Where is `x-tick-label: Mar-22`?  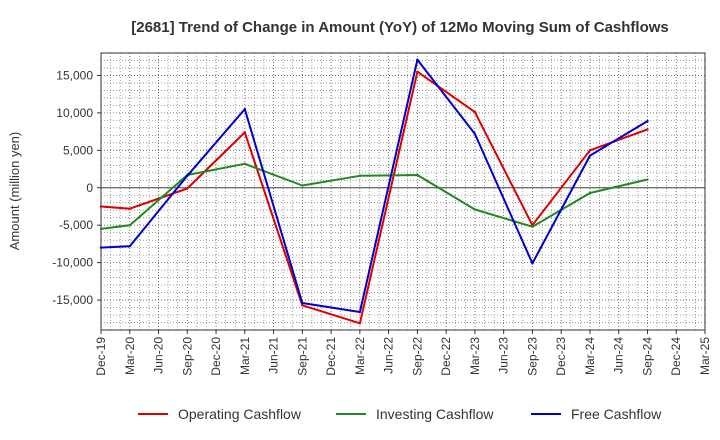
x-tick-label: Mar-22 is located at coordinates (360, 356).